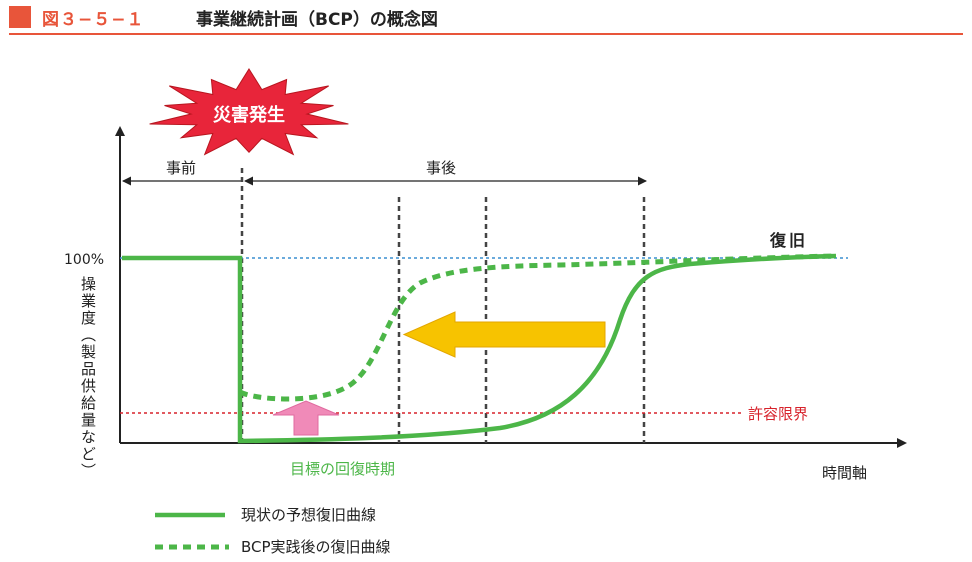 The image size is (972, 562). I want to click on after-label: 事後, so click(441, 168).